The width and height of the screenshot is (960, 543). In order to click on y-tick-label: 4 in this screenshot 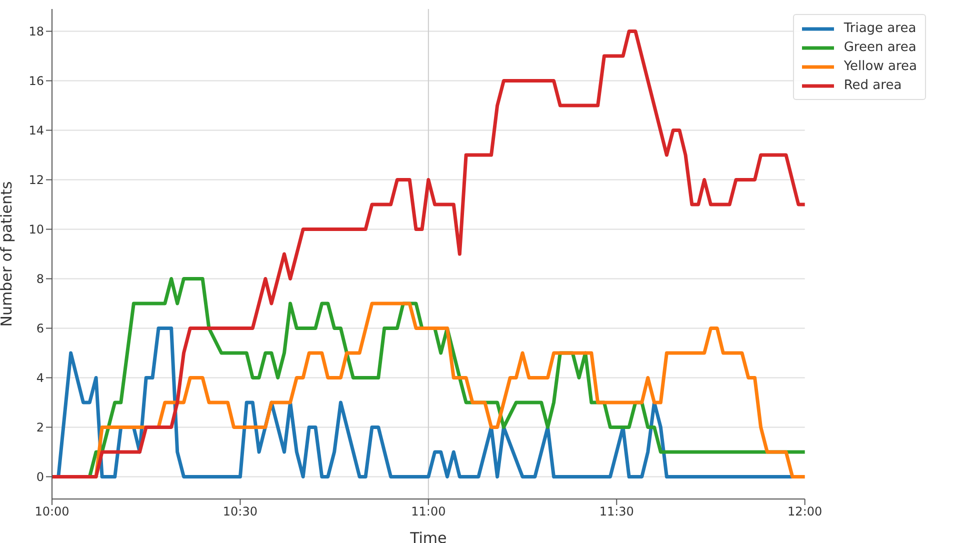, I will do `click(40, 377)`.